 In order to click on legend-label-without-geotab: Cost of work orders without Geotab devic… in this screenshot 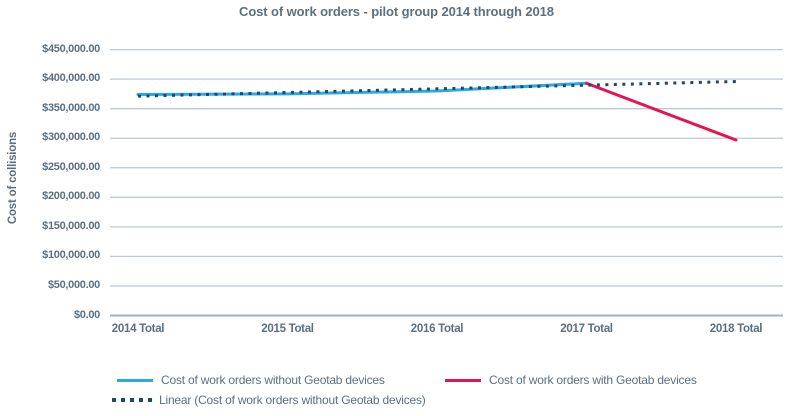, I will do `click(273, 380)`.